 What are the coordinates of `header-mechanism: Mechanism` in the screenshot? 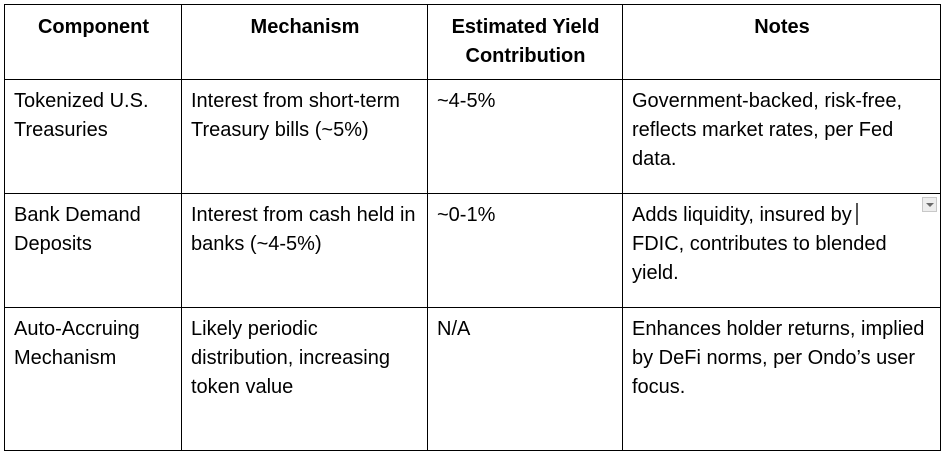 It's located at (304, 42).